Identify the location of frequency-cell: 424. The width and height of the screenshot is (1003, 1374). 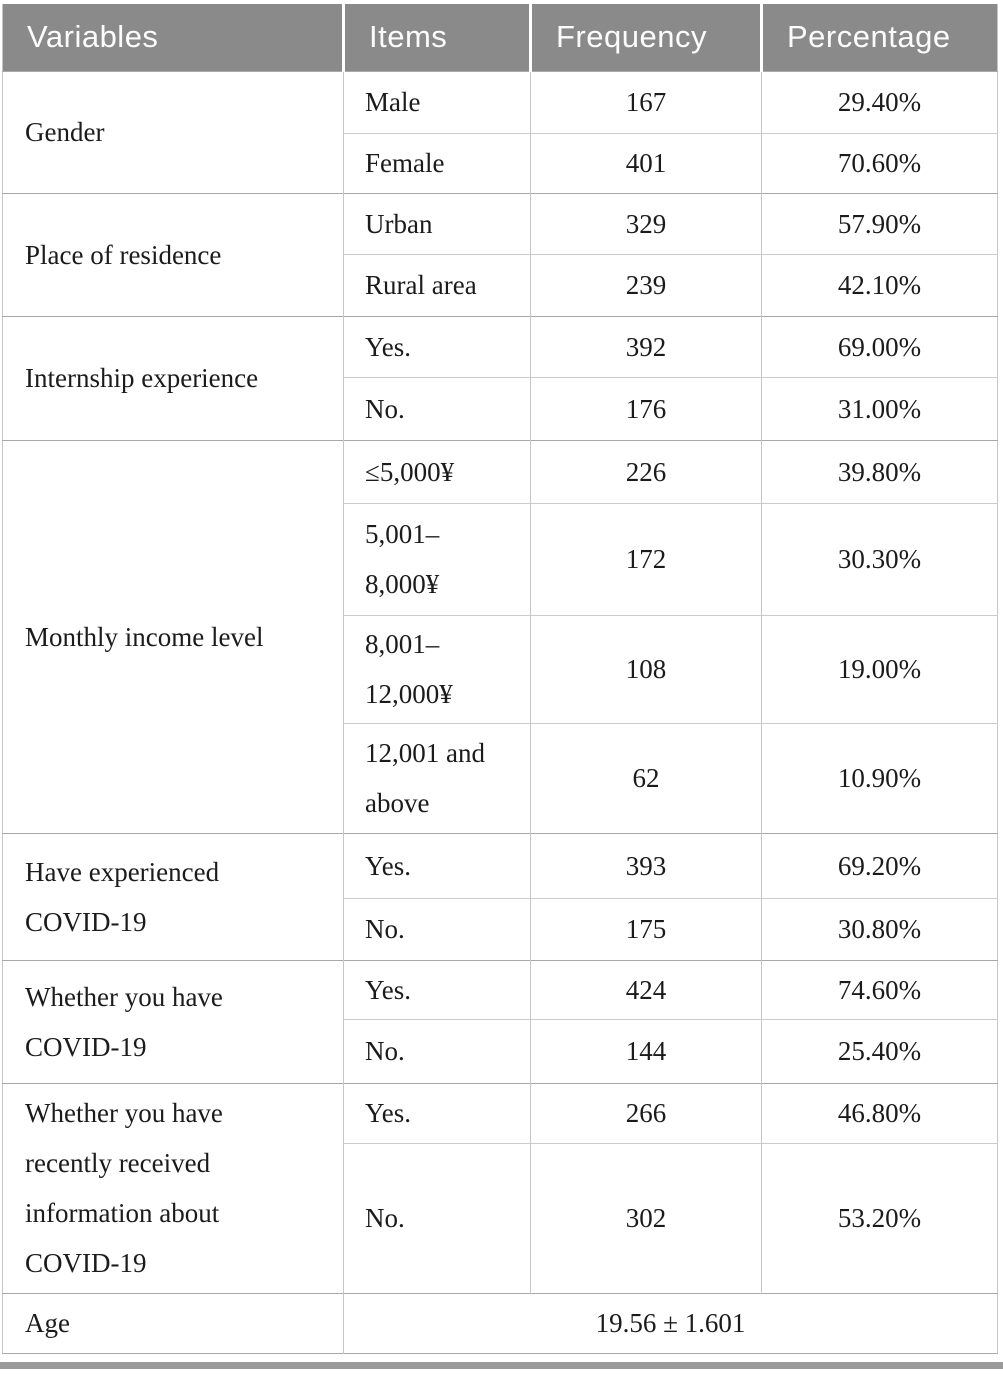
(646, 989).